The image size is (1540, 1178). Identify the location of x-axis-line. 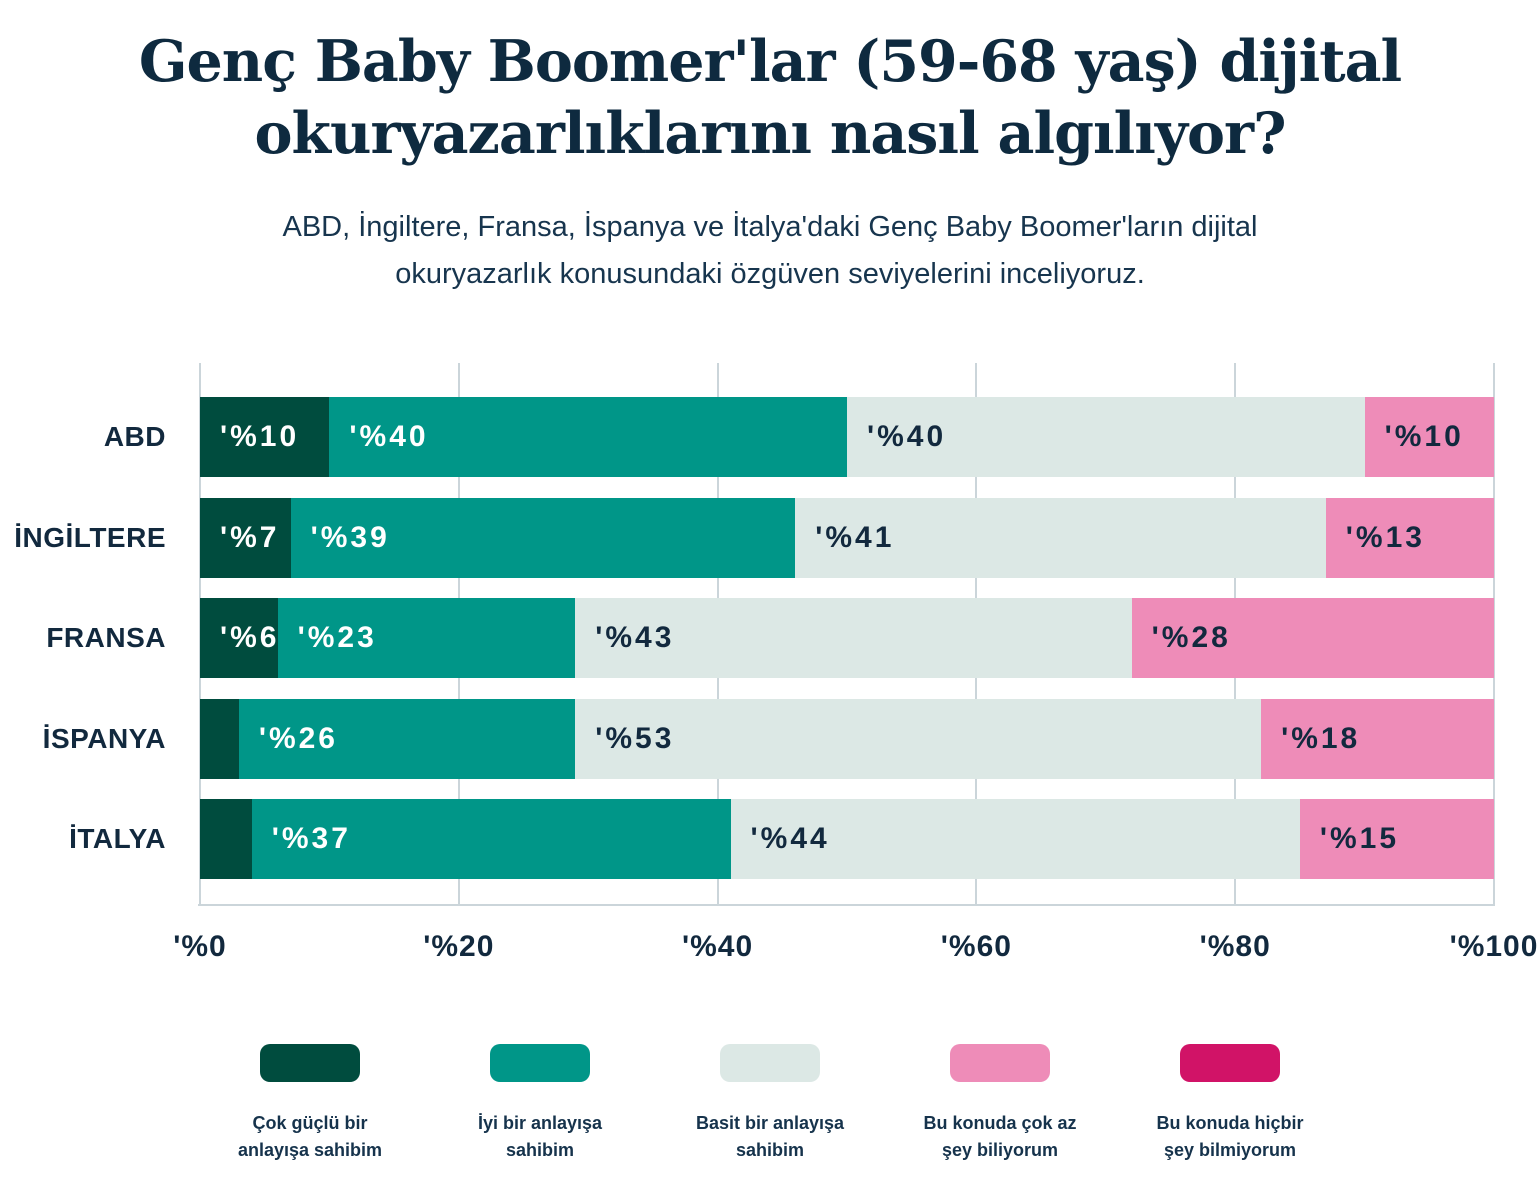
(846, 905).